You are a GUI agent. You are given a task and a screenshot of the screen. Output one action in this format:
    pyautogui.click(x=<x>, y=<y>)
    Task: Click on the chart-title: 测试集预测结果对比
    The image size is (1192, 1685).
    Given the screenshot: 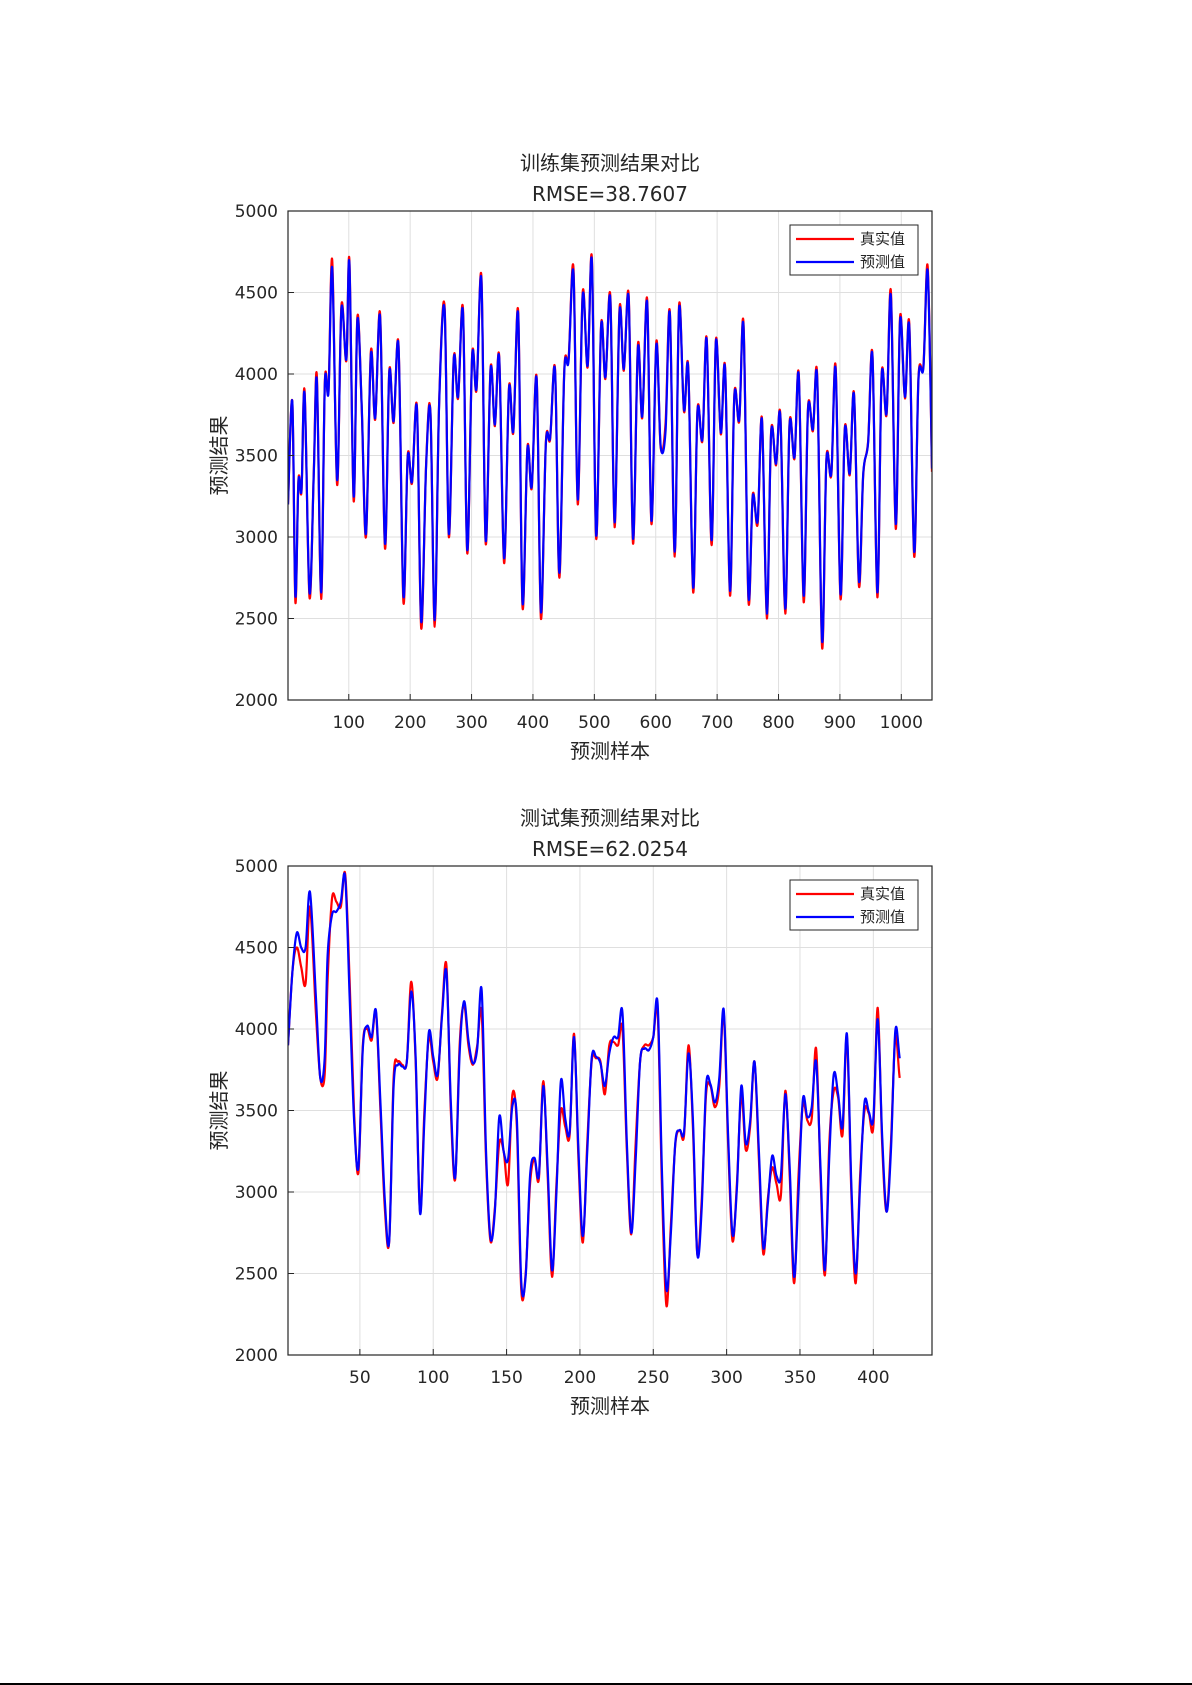 What is the action you would take?
    pyautogui.click(x=610, y=818)
    